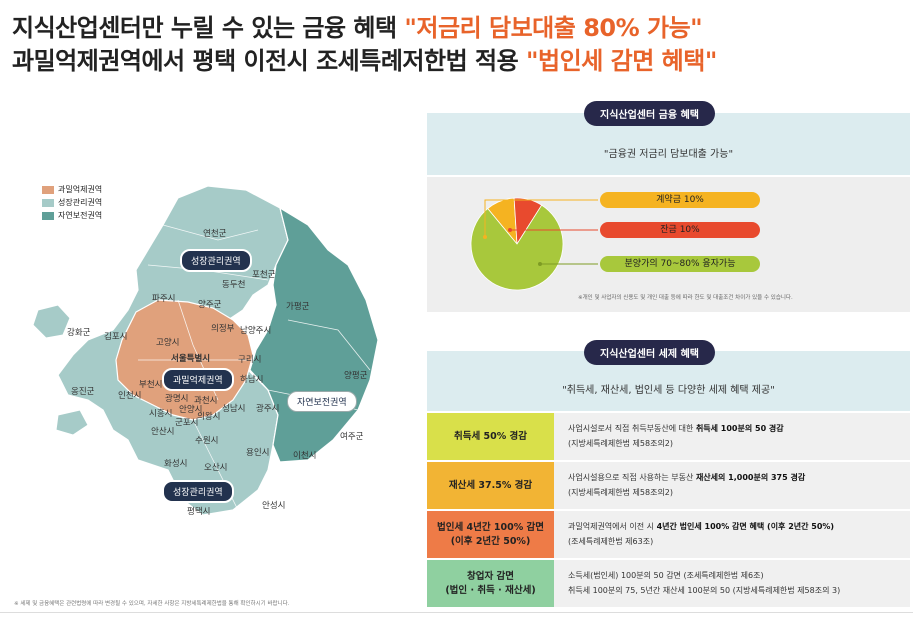 This screenshot has width=913, height=618. I want to click on headline-line-1: 지식산업센터만 누릴 수 있는 금융 혜택 "저금리 담보대출 80% 가능", so click(357, 28).